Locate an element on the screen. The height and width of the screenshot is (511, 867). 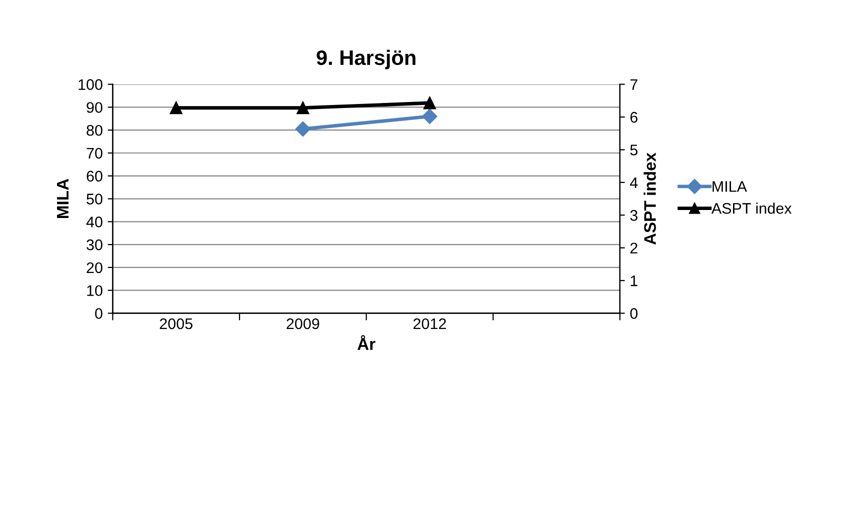
y-tick-label: 60 is located at coordinates (94, 176).